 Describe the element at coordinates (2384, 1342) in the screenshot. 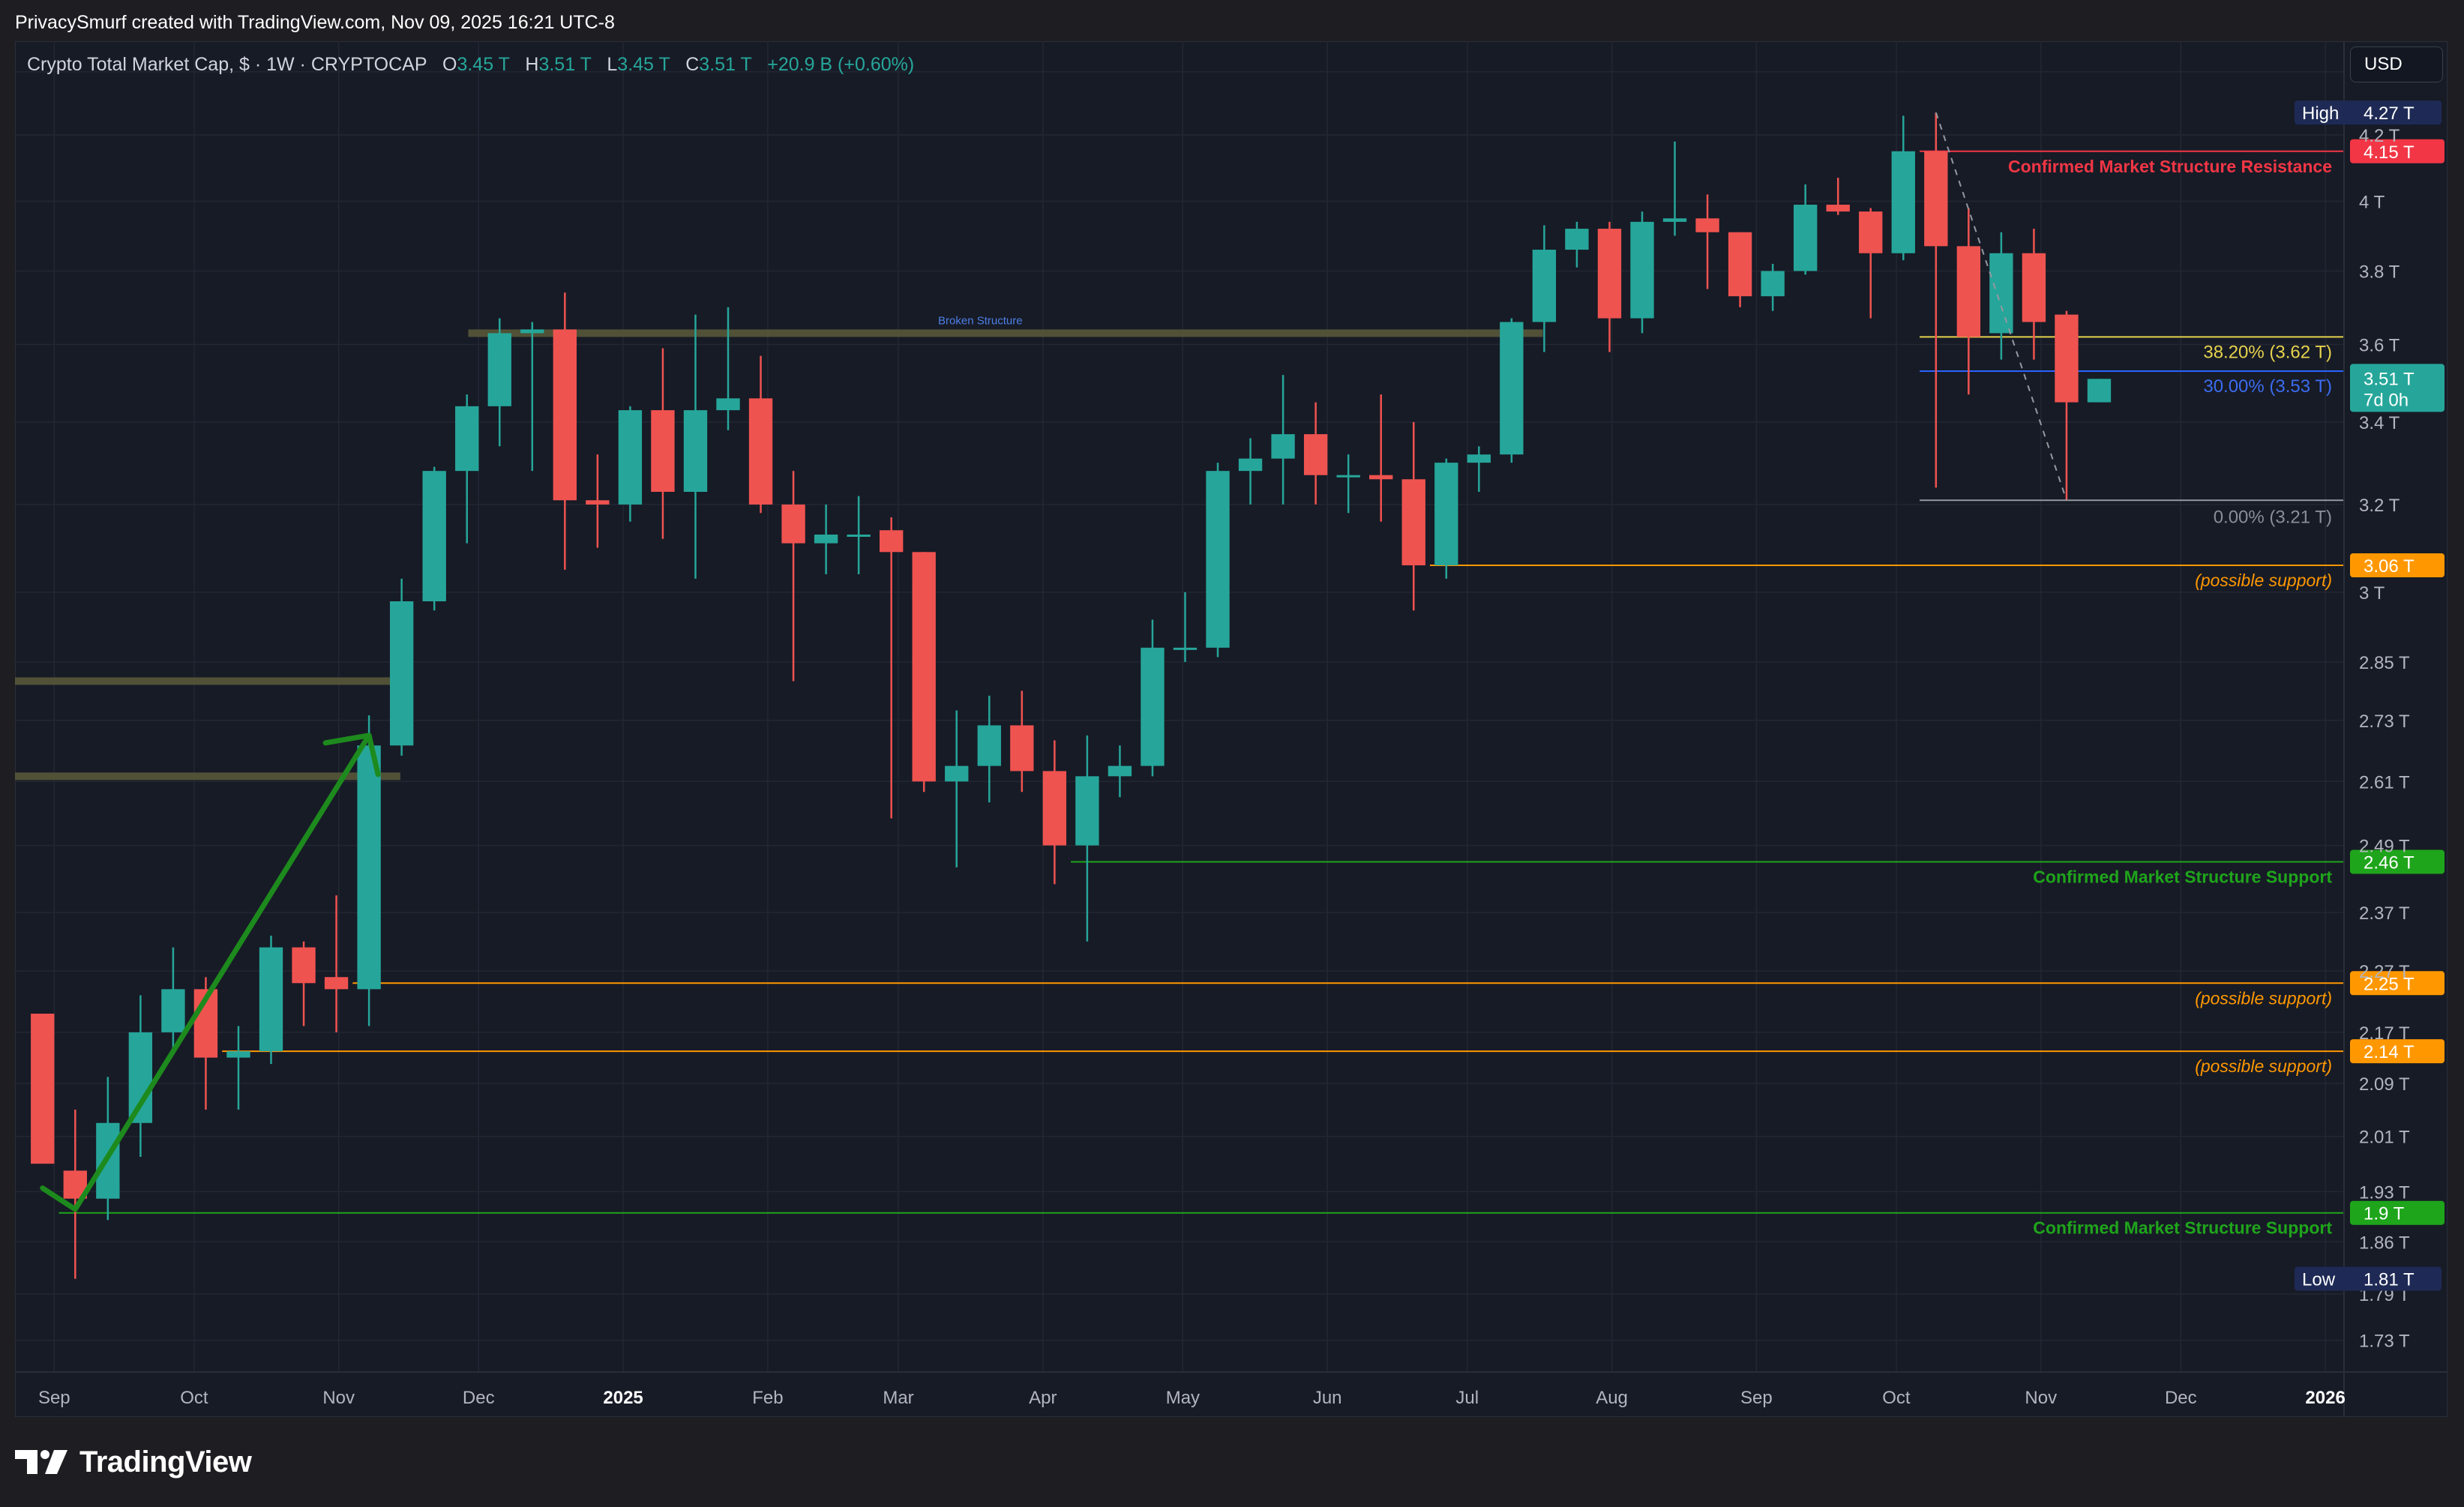

I see `y-tick-label: 1.73 T` at that location.